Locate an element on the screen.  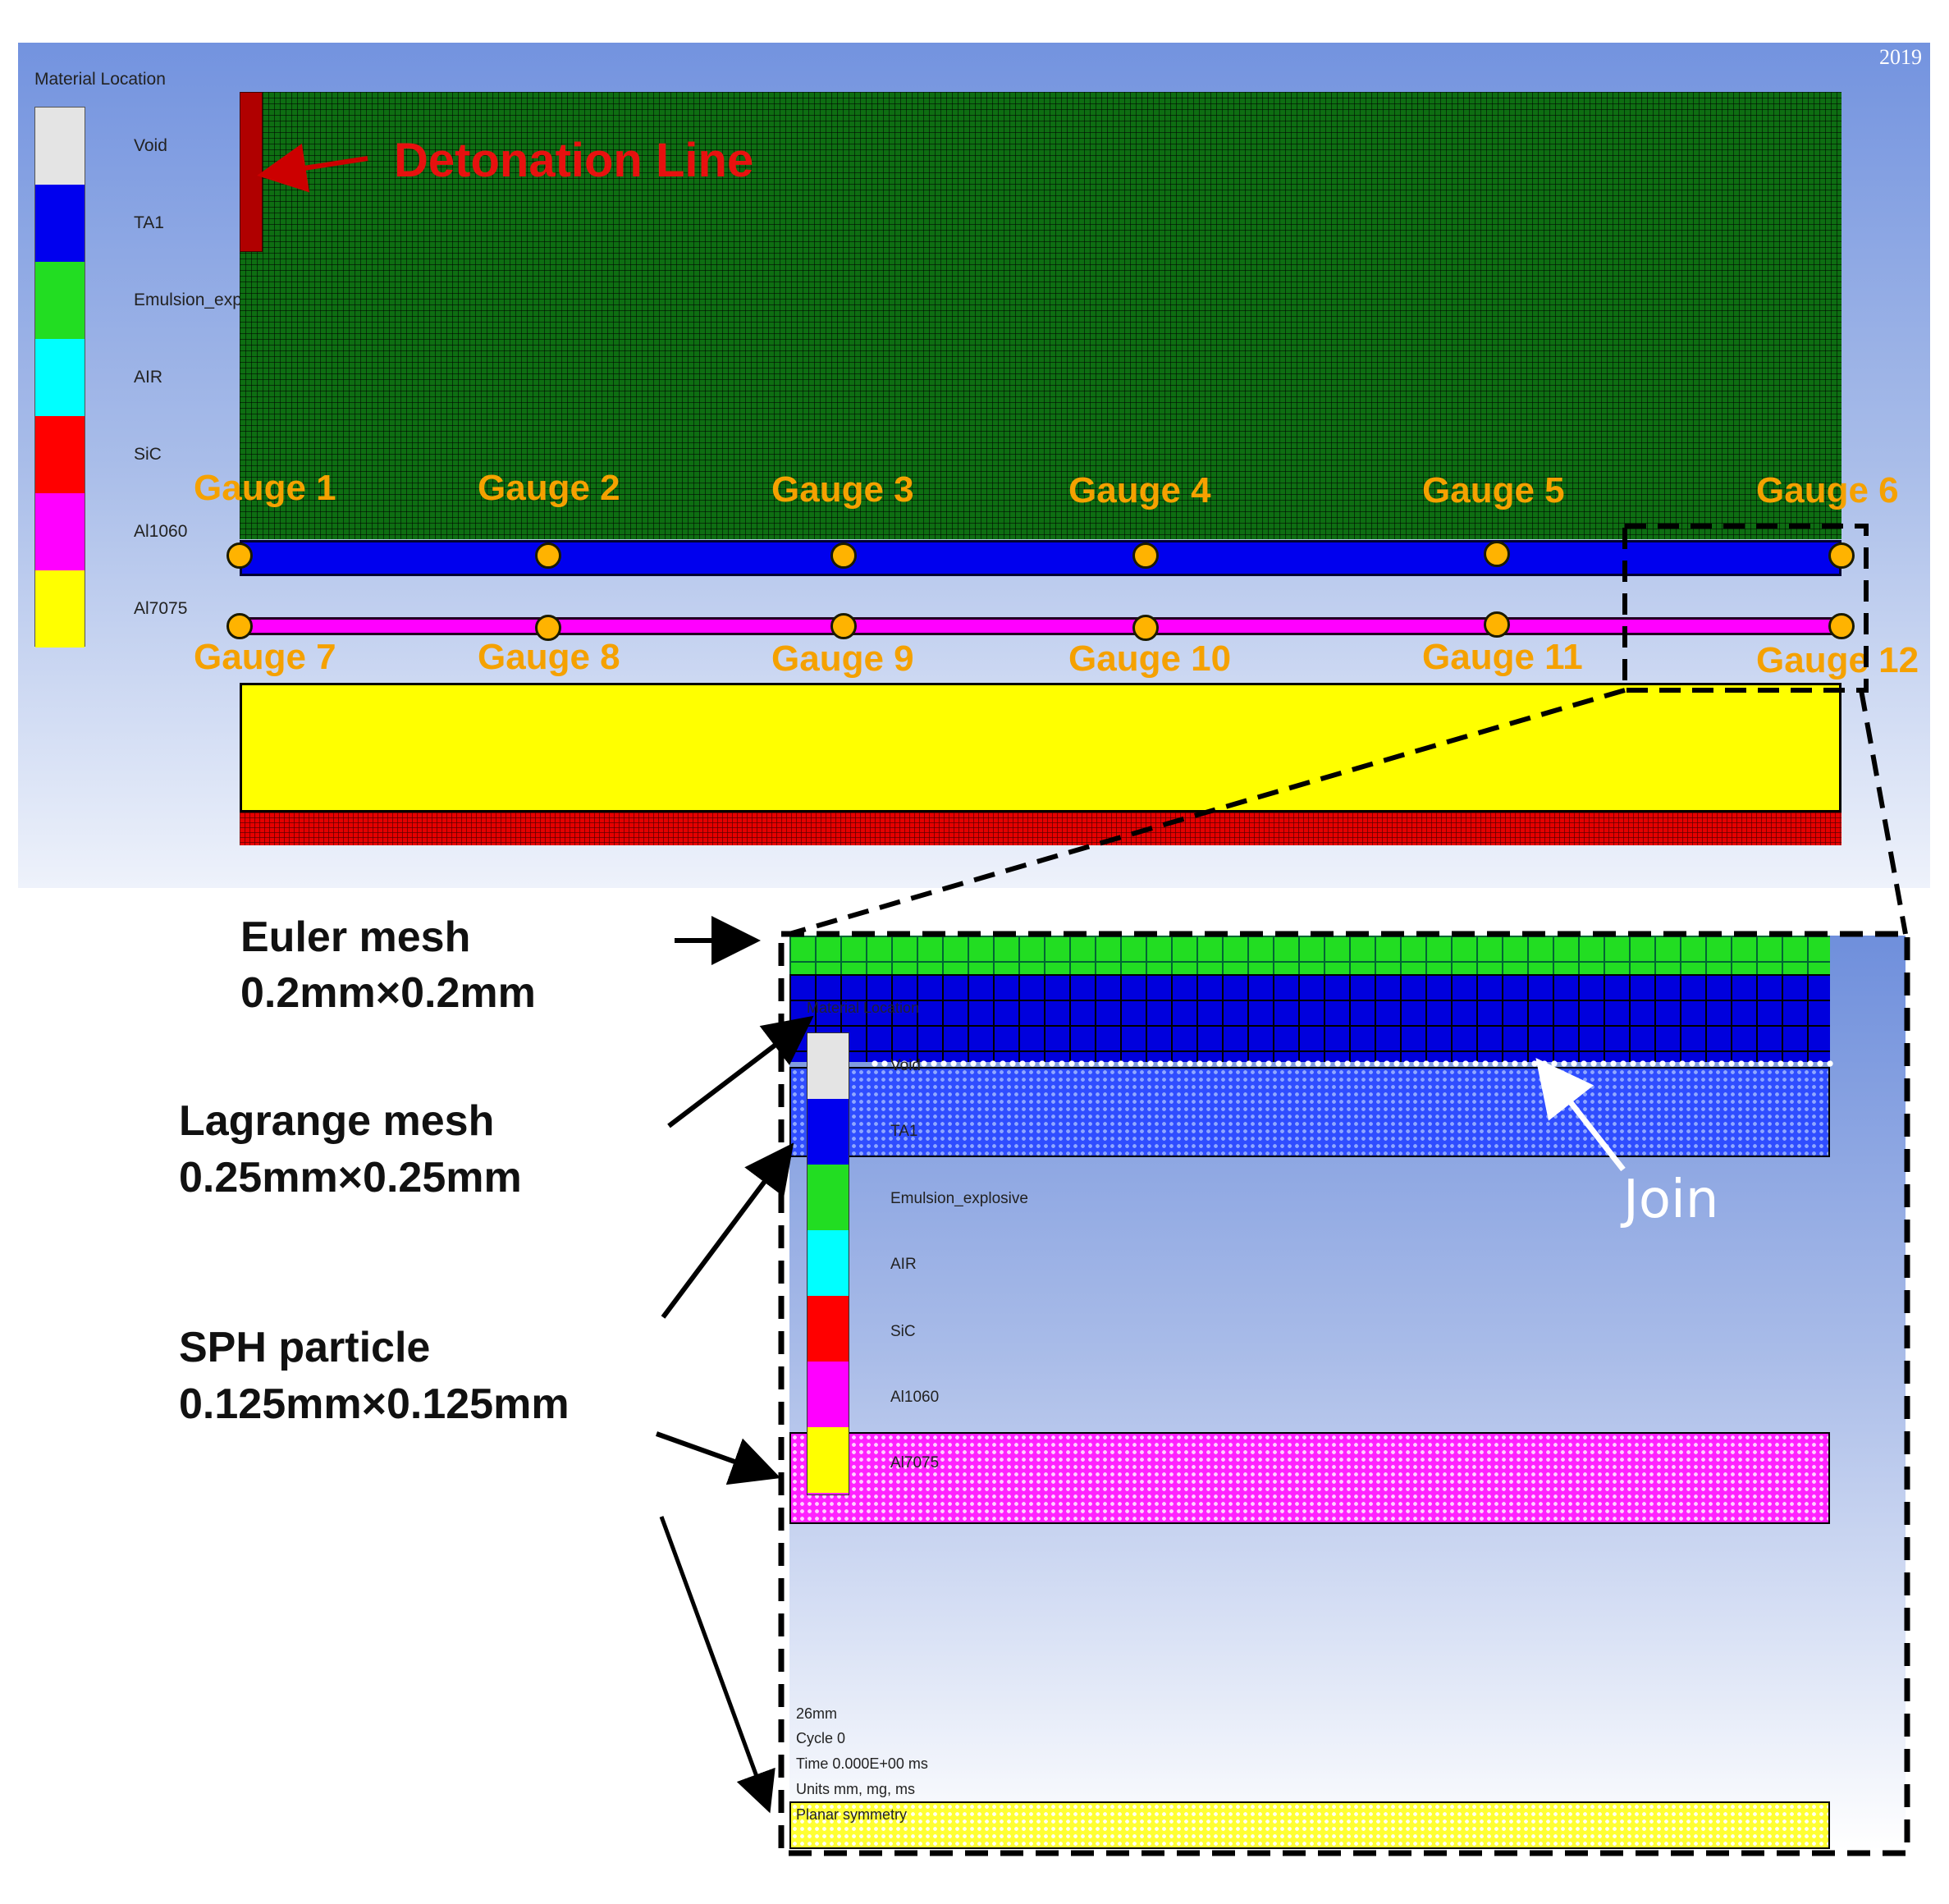
gauge-8-label: Gauge 8 is located at coordinates (549, 657).